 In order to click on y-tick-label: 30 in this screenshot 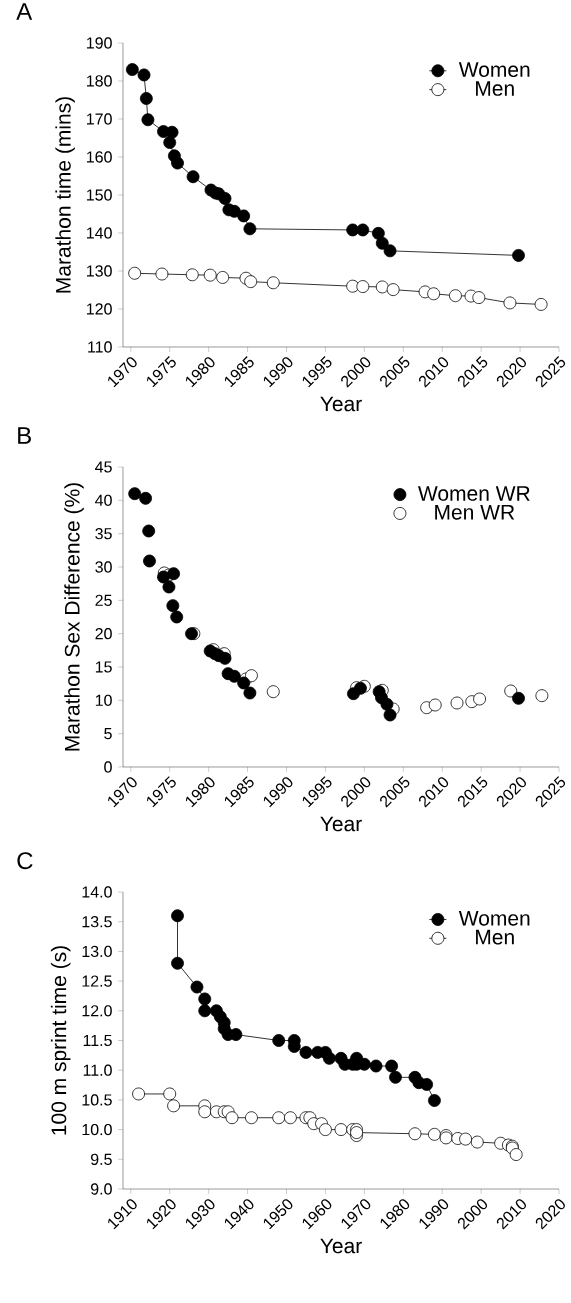, I will do `click(103, 567)`.